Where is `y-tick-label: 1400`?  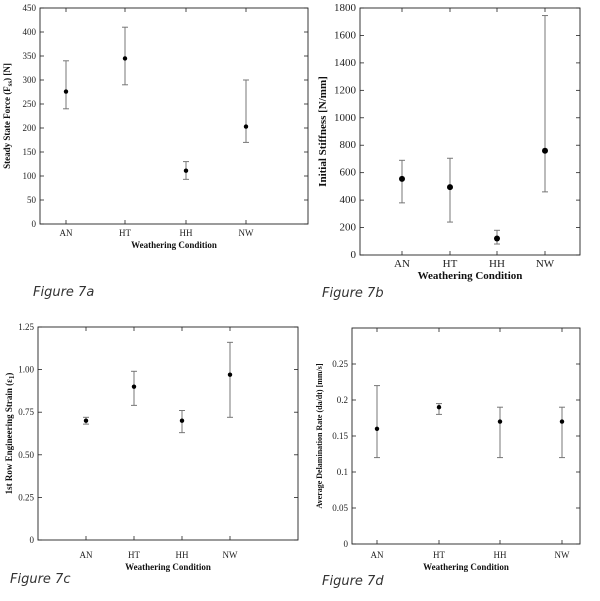 y-tick-label: 1400 is located at coordinates (345, 63).